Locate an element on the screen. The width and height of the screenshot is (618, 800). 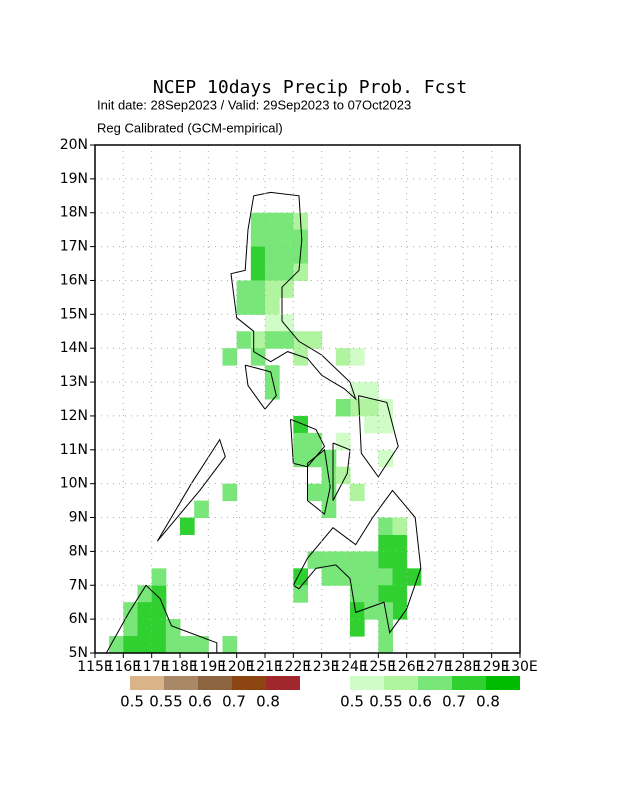
y-tick-label: 10N is located at coordinates (74, 484).